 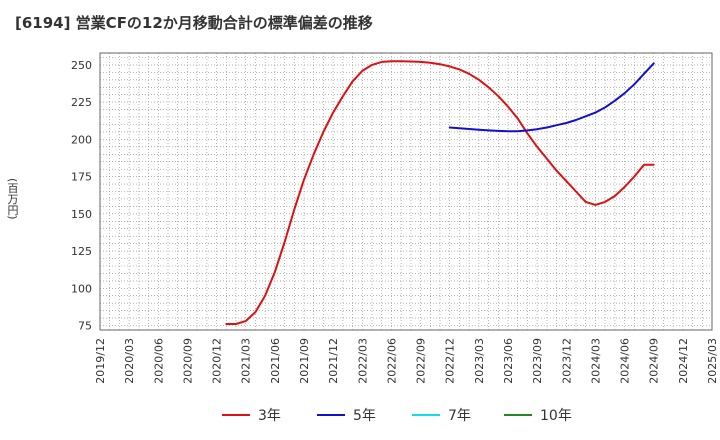 I want to click on legend-swatch-7y, so click(x=426, y=415).